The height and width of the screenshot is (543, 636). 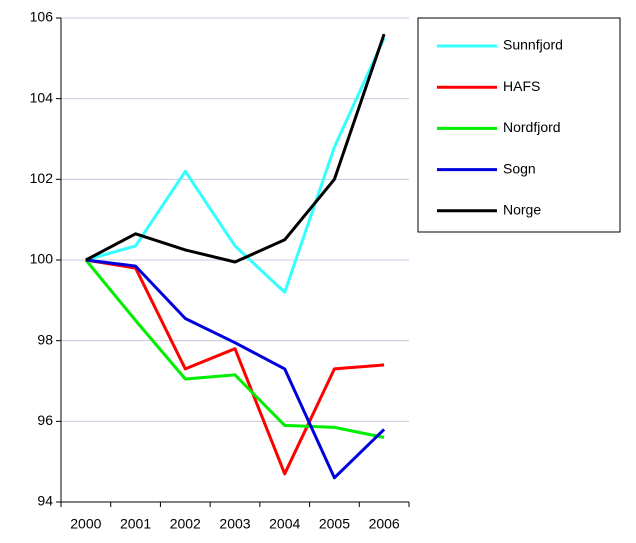 What do you see at coordinates (185, 524) in the screenshot?
I see `x-tick-label: 2002` at bounding box center [185, 524].